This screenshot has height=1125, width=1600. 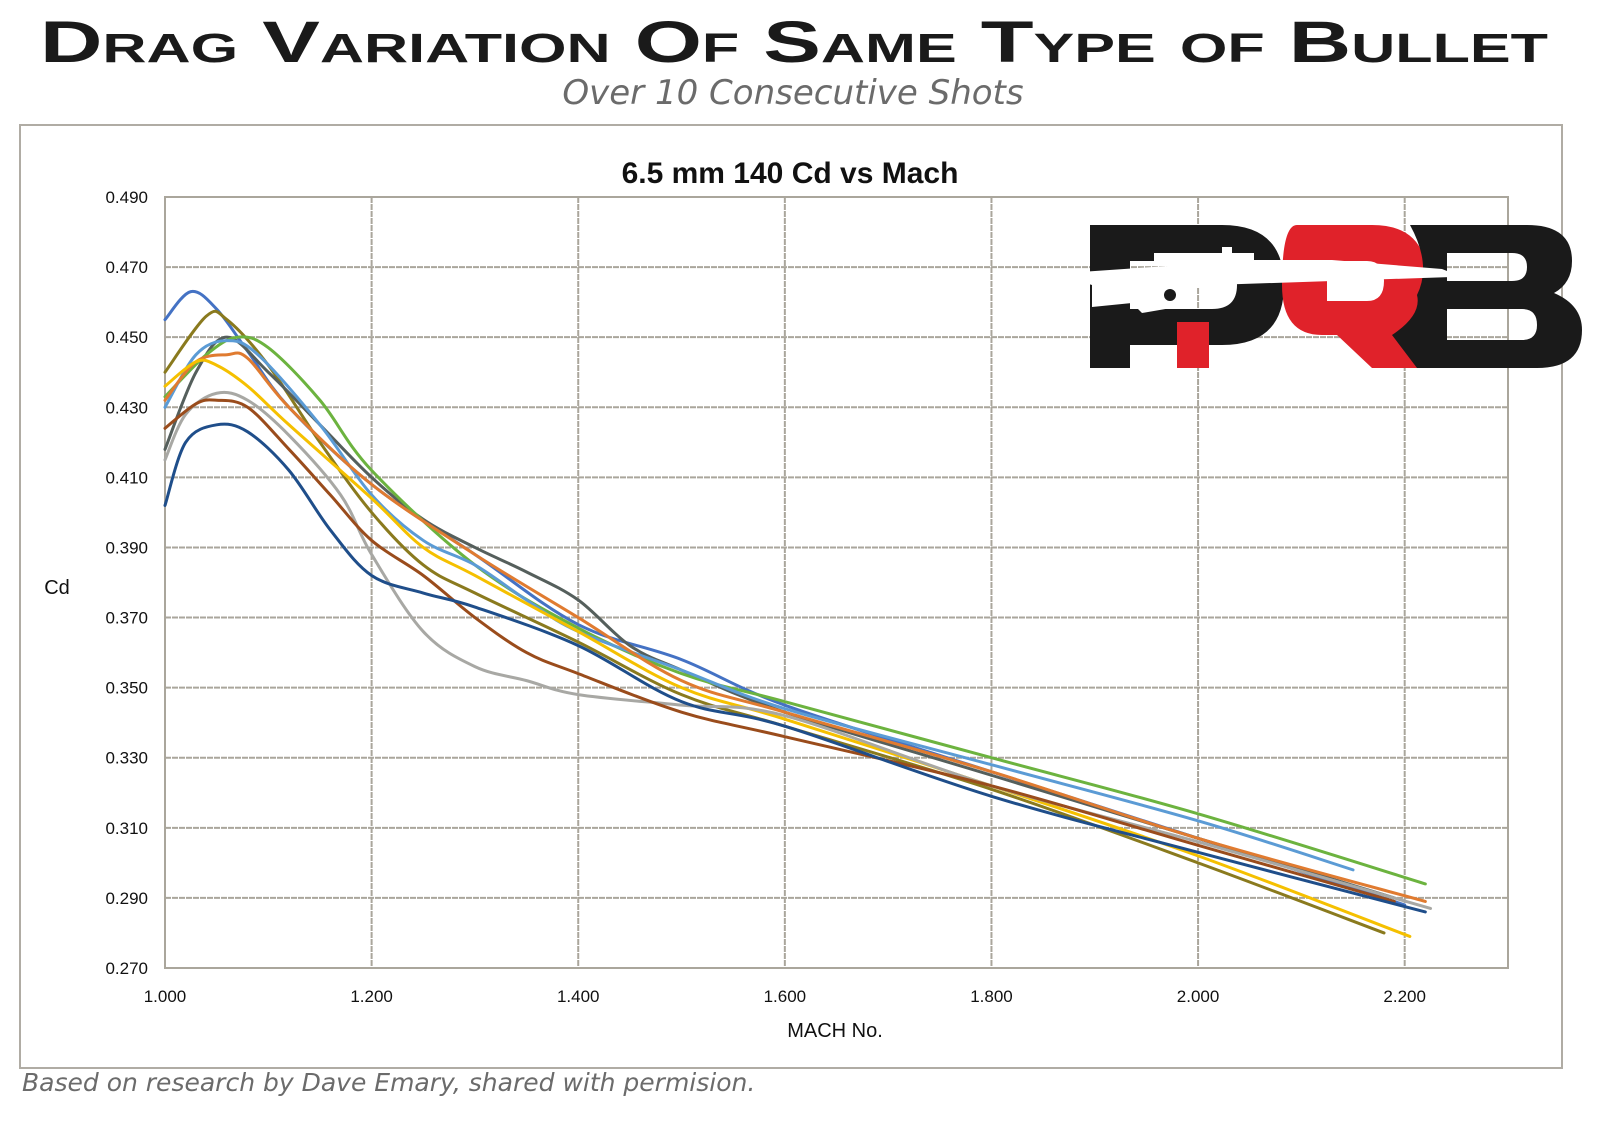 What do you see at coordinates (371, 996) in the screenshot?
I see `x-tick-label: 1.200` at bounding box center [371, 996].